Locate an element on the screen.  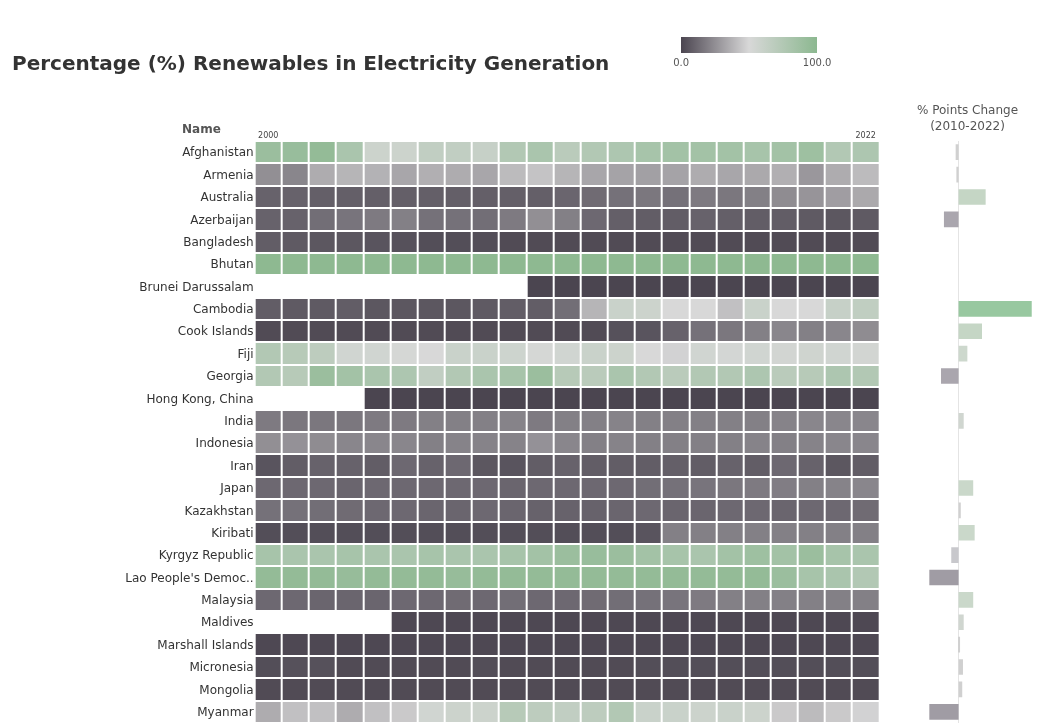
y-tick-label: India is located at coordinates (239, 421).